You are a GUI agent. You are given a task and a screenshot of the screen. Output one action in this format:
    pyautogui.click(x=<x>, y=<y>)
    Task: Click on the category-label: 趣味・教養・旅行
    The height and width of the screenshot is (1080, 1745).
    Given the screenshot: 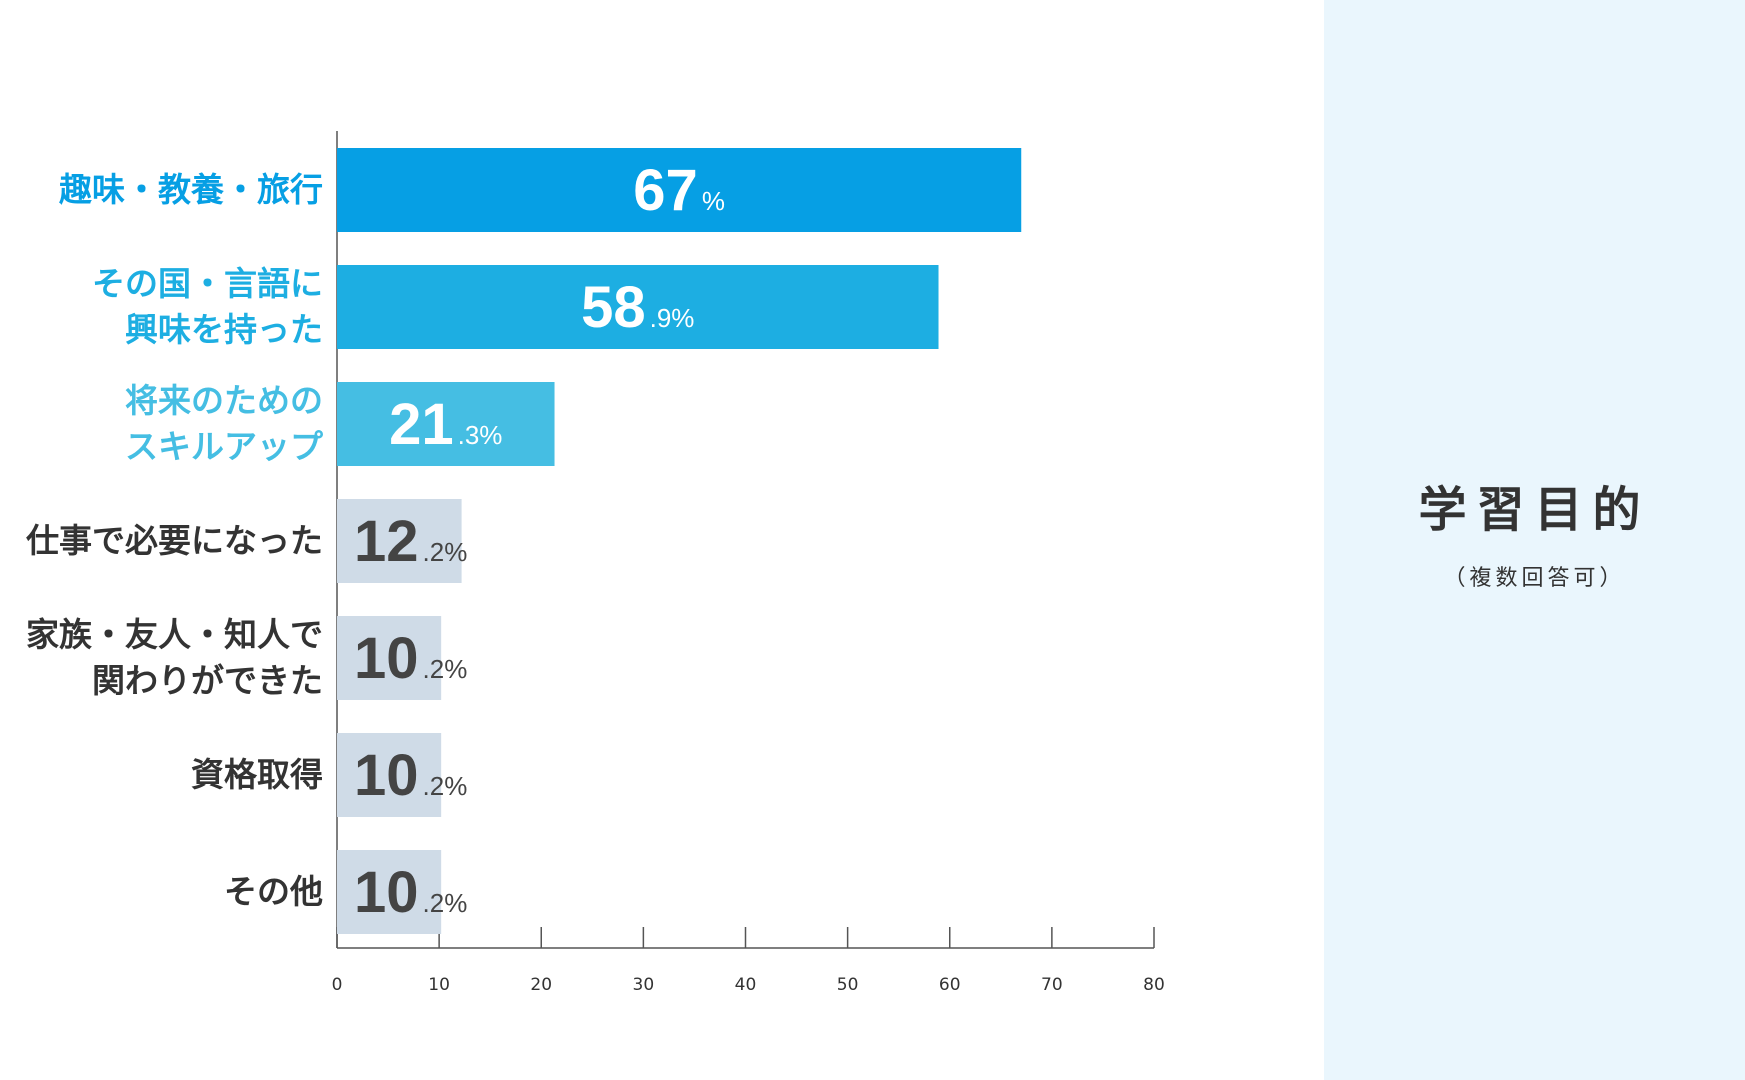 What is the action you would take?
    pyautogui.click(x=191, y=189)
    